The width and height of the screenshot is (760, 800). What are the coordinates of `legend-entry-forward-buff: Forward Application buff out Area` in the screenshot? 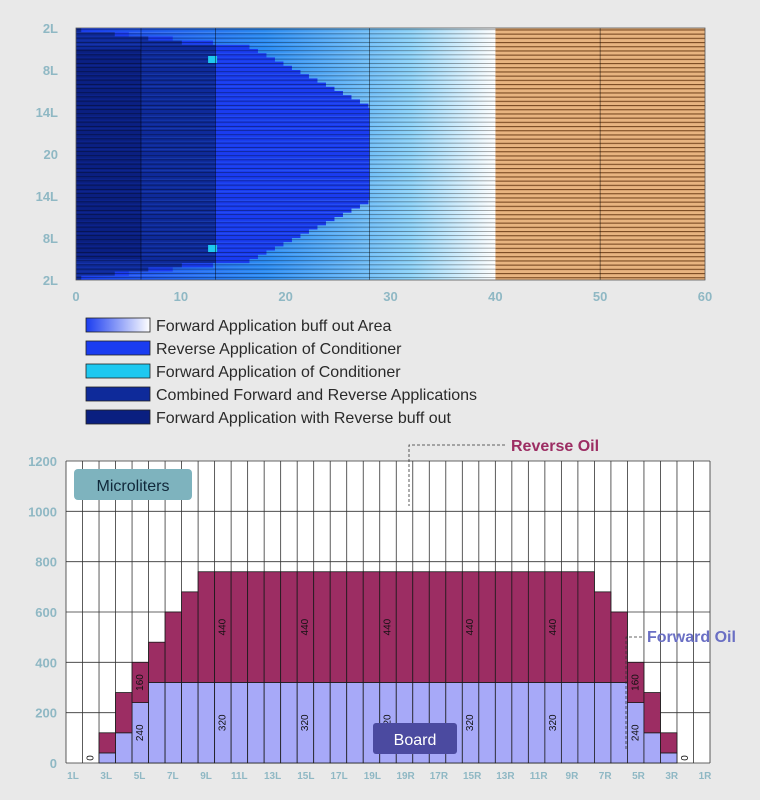 It's located at (238, 326).